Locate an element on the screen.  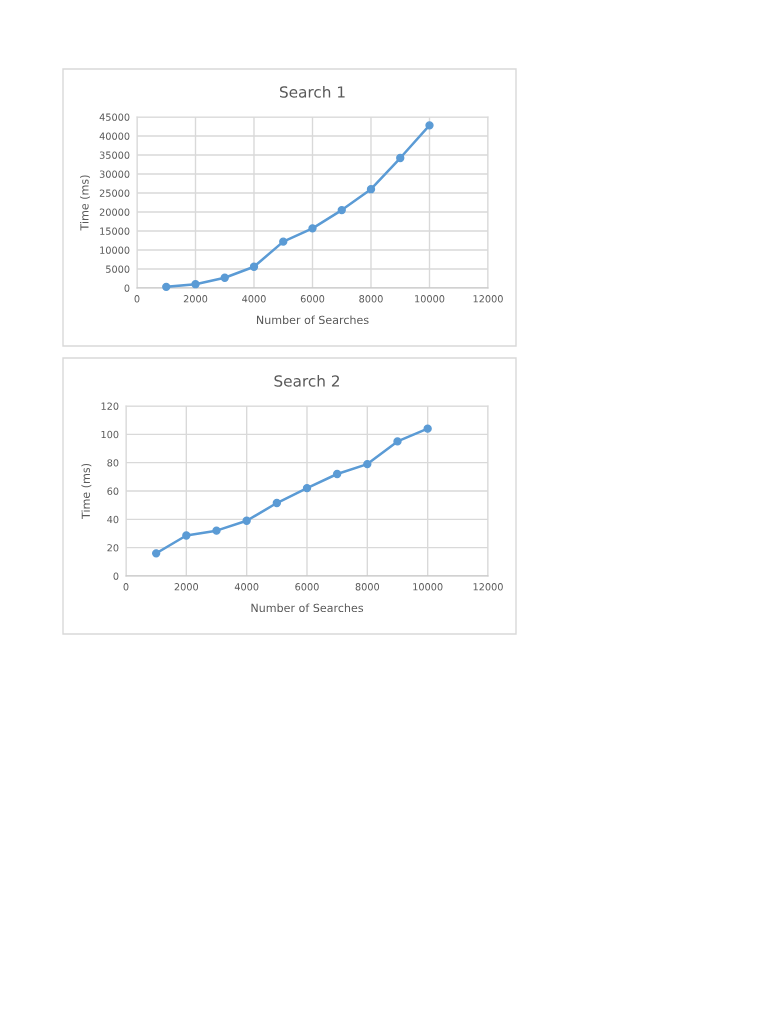
y-tick-label: 120 is located at coordinates (110, 406).